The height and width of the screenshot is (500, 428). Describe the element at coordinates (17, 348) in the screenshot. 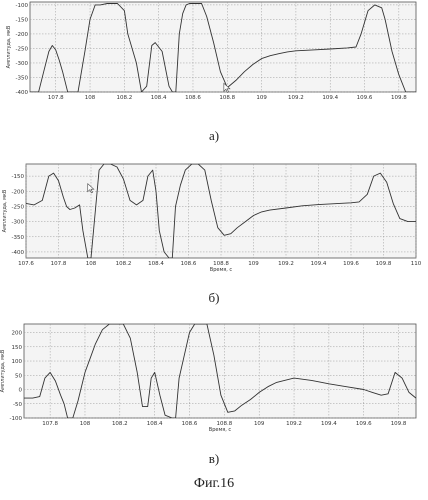

I see `y-tick-label: 150` at that location.